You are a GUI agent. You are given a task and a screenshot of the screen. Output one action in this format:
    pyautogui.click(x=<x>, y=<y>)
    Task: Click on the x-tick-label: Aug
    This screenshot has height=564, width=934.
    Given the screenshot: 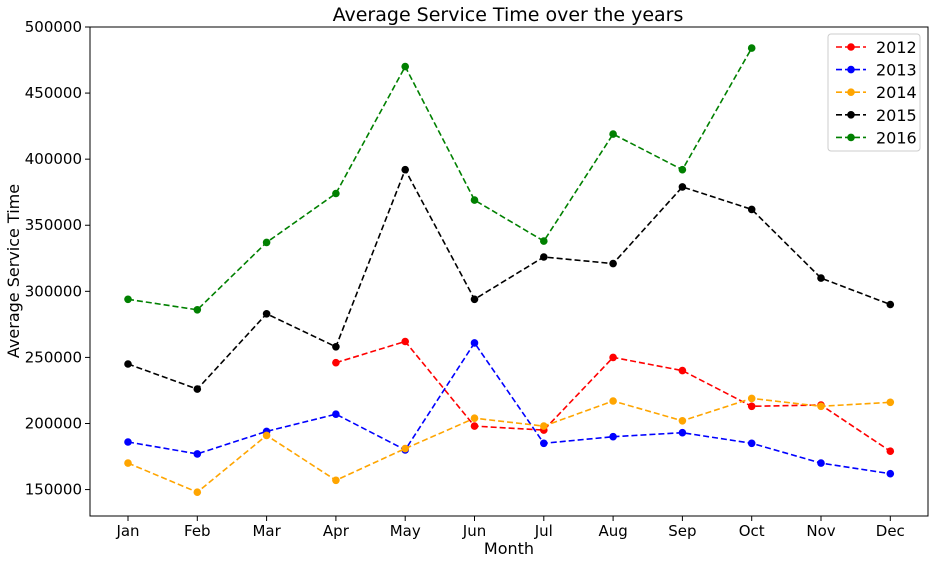 What is the action you would take?
    pyautogui.click(x=612, y=531)
    